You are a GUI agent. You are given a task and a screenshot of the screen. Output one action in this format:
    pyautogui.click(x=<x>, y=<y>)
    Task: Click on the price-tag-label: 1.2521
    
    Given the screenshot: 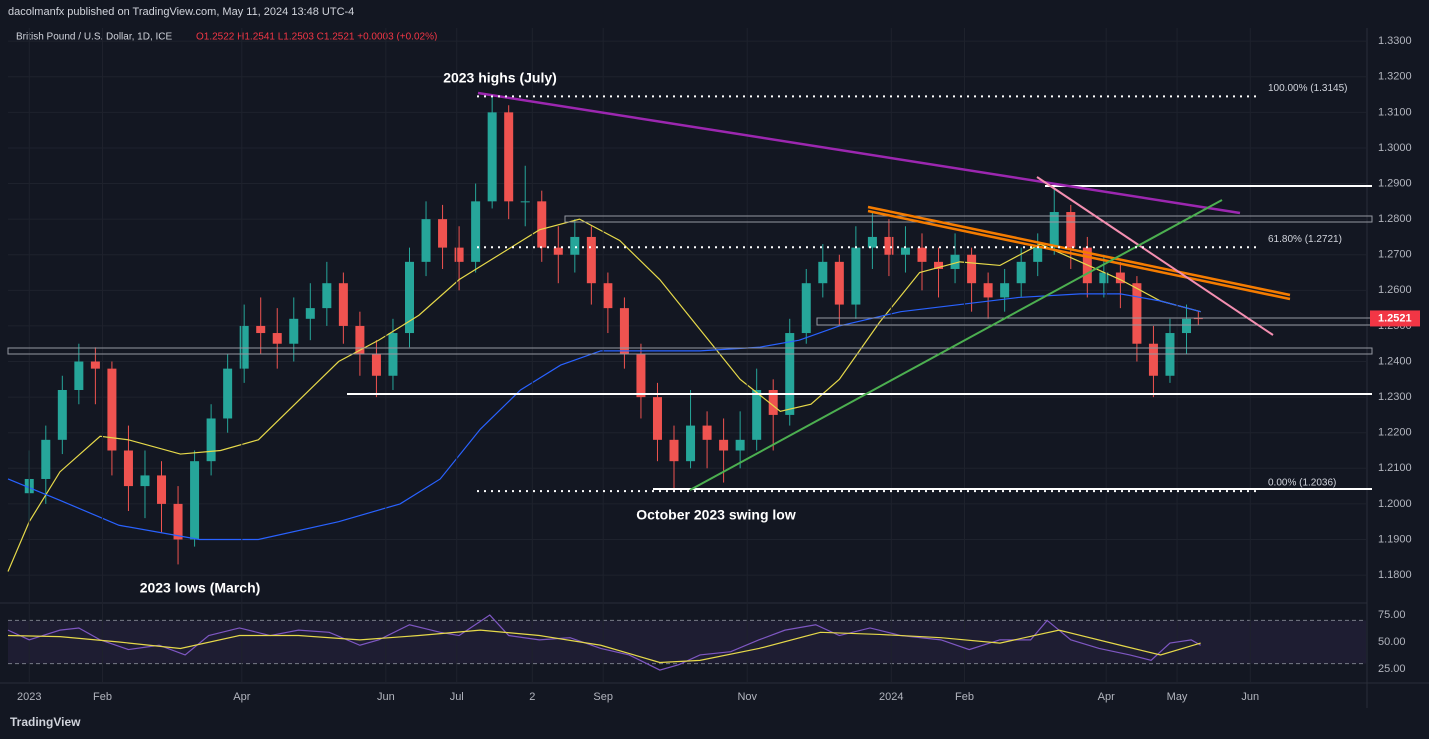 What is the action you would take?
    pyautogui.click(x=1395, y=318)
    